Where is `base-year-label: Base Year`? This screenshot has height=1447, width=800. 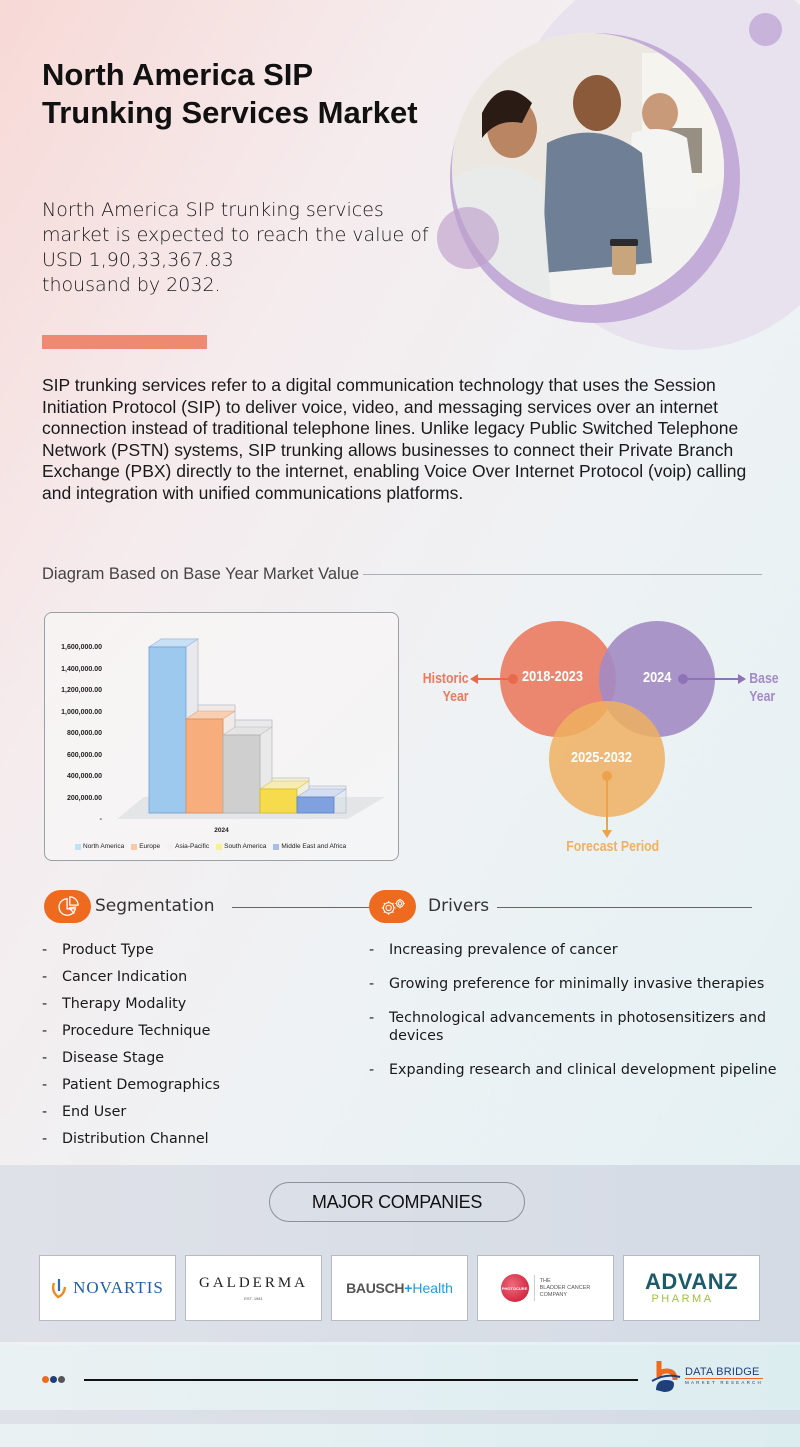
base-year-label: Base Year is located at coordinates (764, 687).